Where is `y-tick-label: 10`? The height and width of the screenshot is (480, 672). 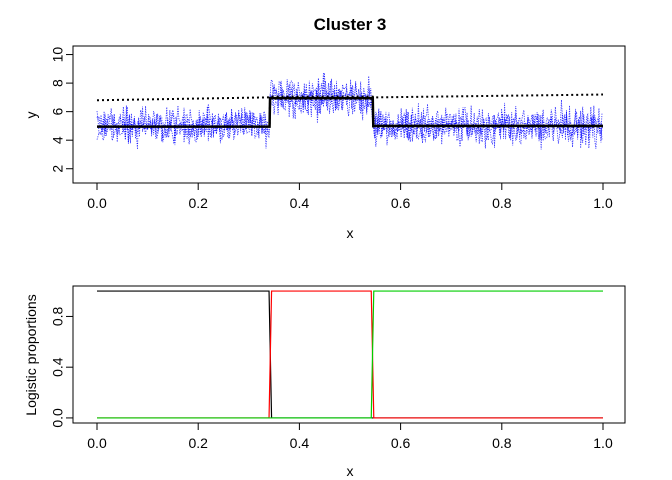
y-tick-label: 10 is located at coordinates (58, 55).